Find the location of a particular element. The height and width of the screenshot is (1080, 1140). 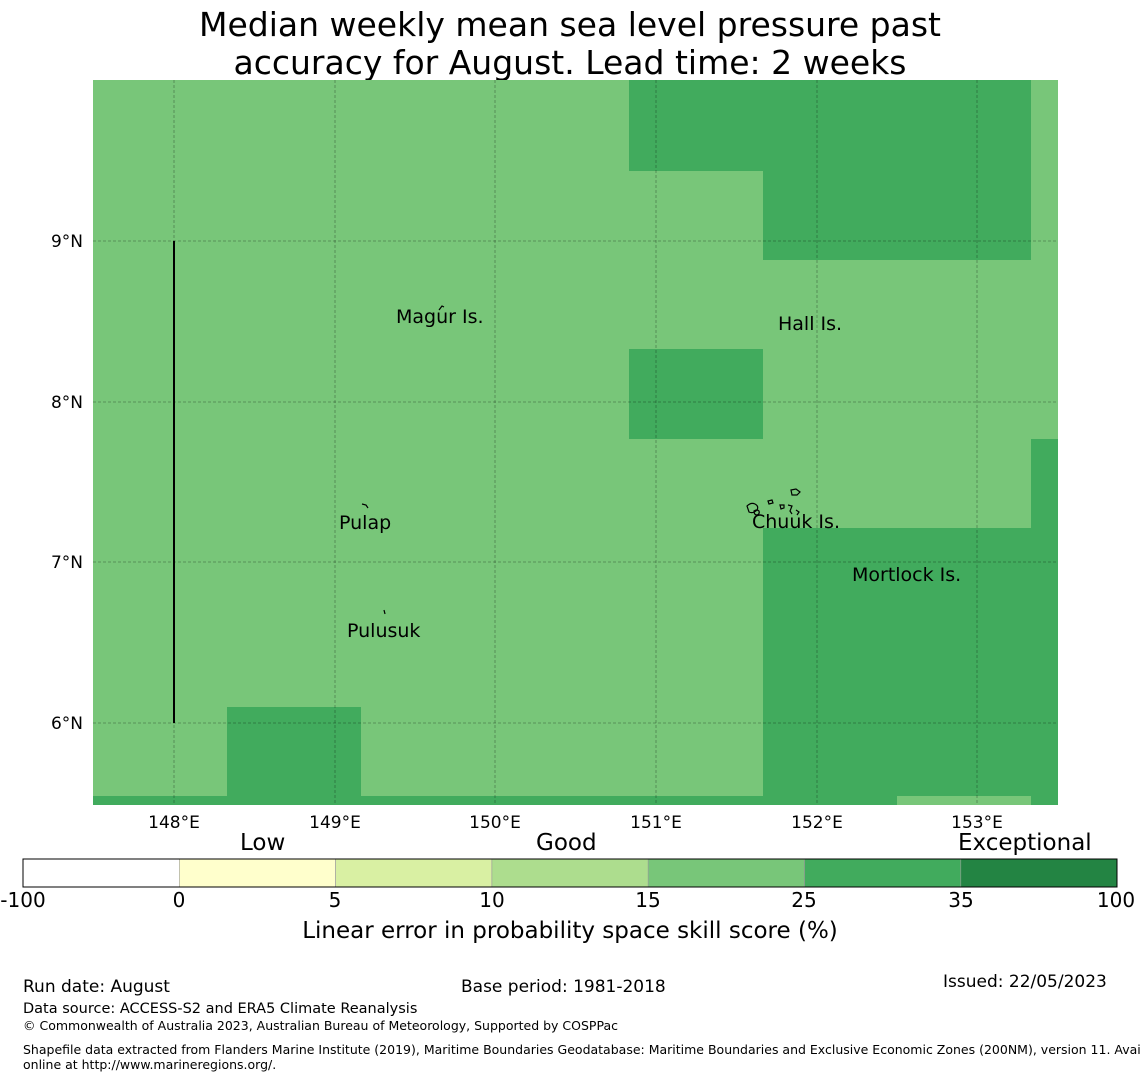

base-period: Base period: 1981-2018 is located at coordinates (563, 987).